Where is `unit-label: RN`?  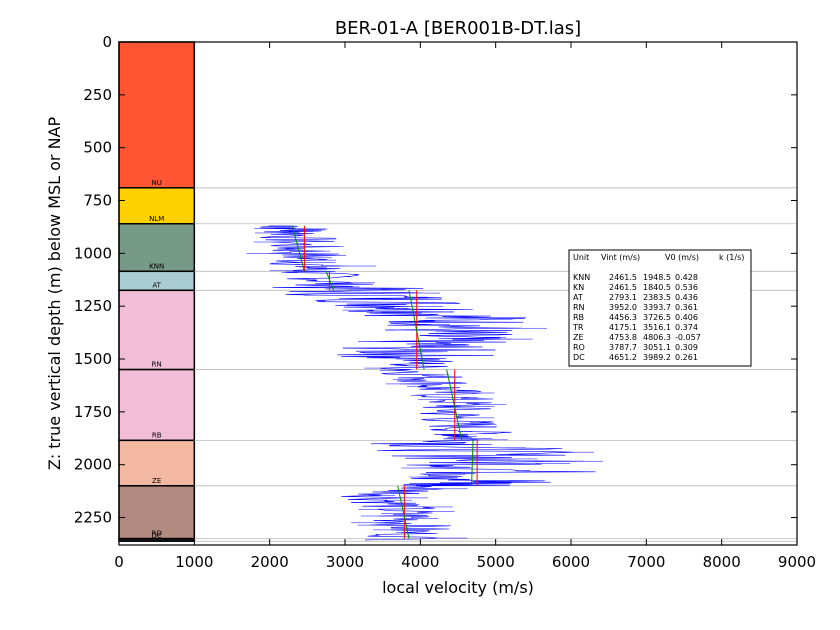
unit-label: RN is located at coordinates (157, 365).